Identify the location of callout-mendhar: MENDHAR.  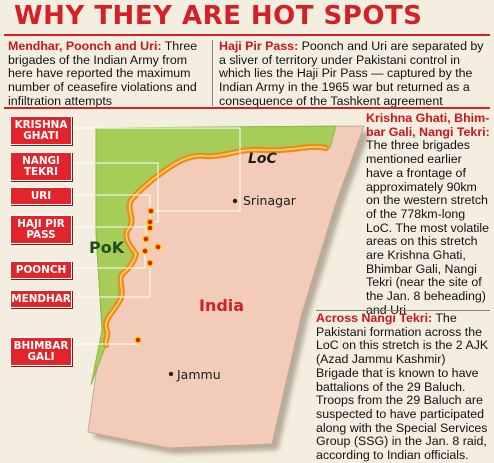
(41, 299).